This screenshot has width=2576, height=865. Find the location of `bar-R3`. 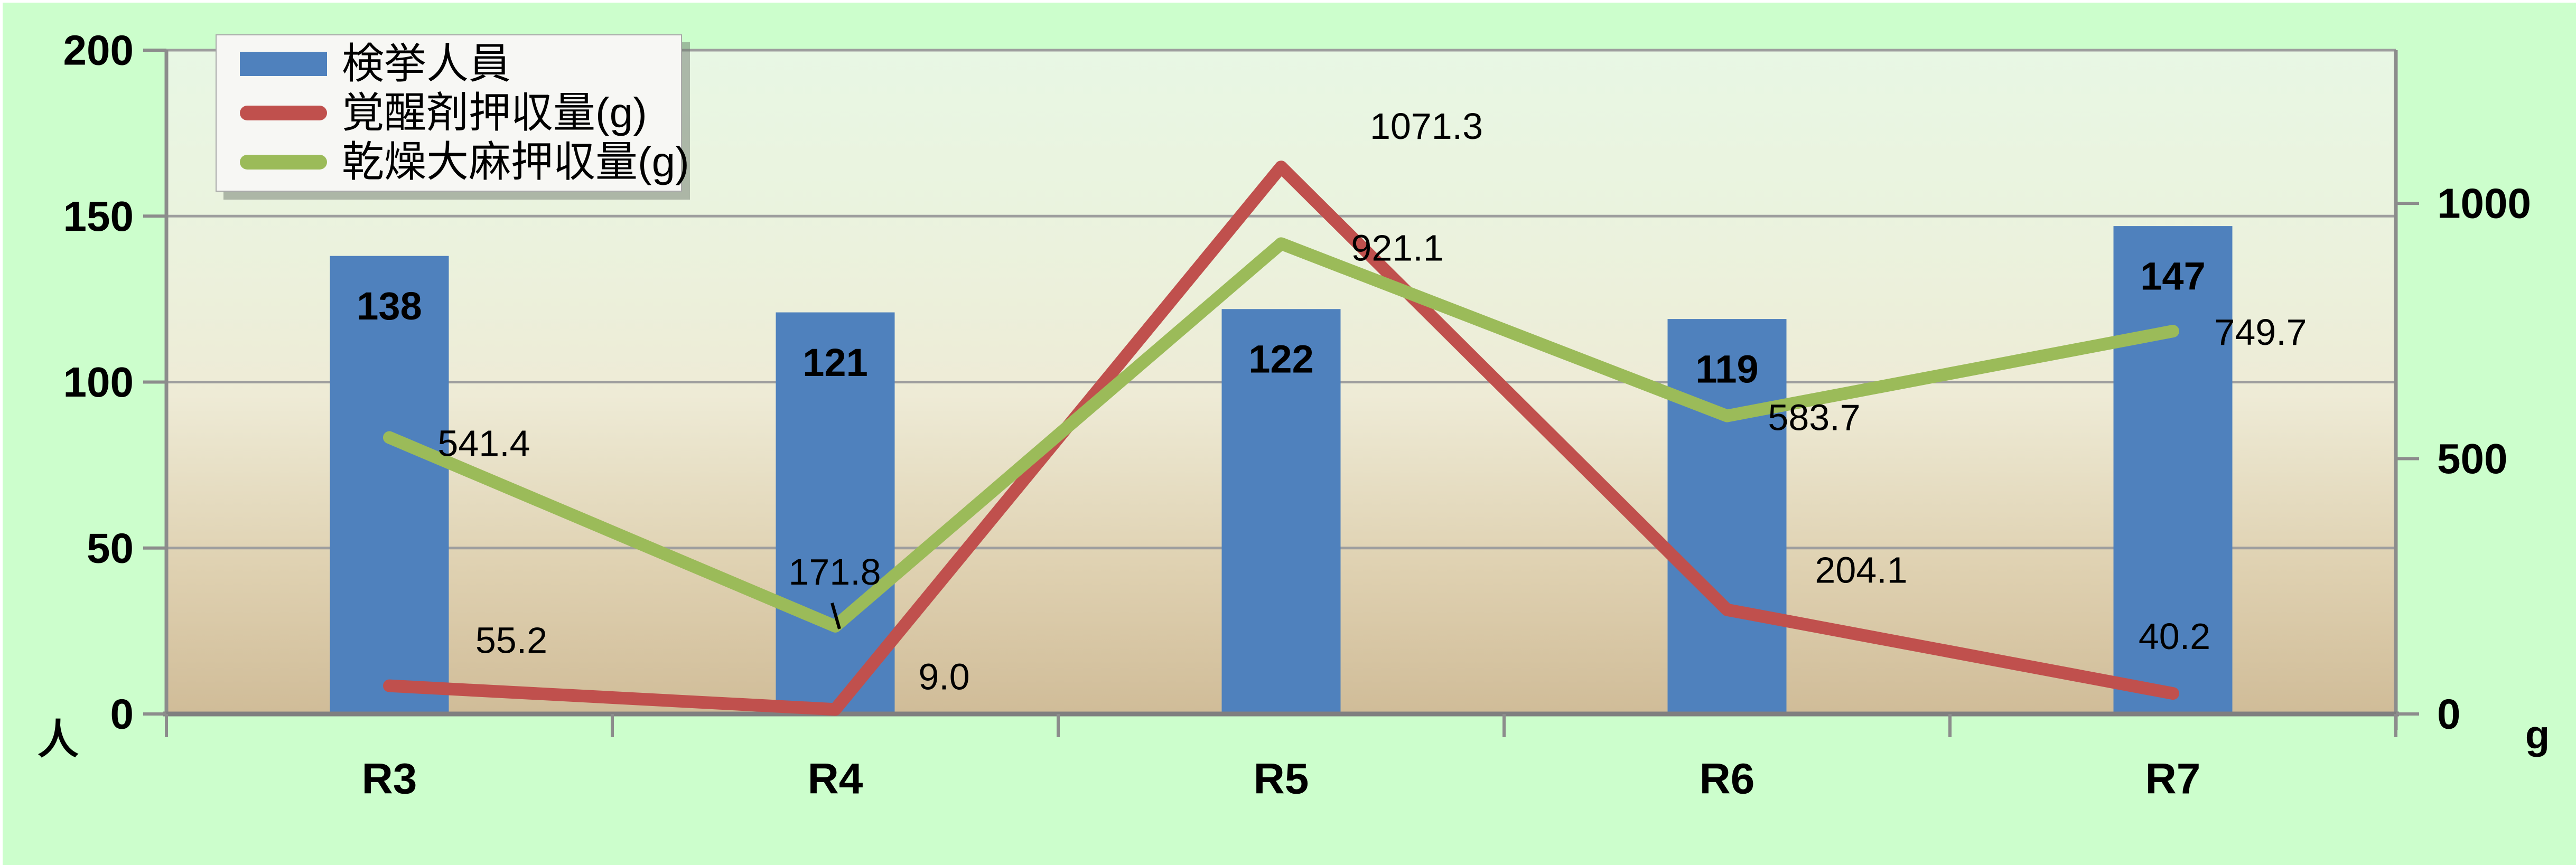

bar-R3 is located at coordinates (389, 485).